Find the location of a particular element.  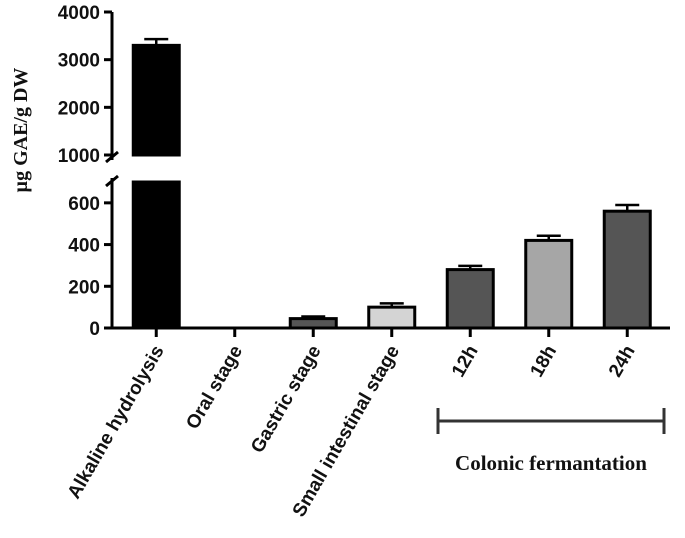

y-axis: 0 200 400 600 1000 2000 3000 4000 is located at coordinates (88, 171).